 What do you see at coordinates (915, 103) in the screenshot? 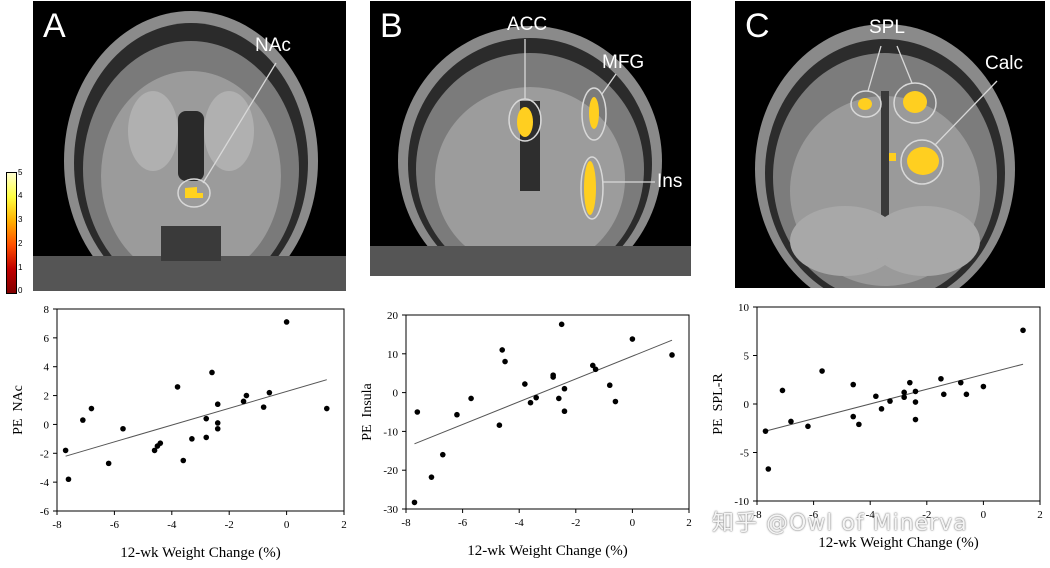
I see `spl-right-roi-circle` at bounding box center [915, 103].